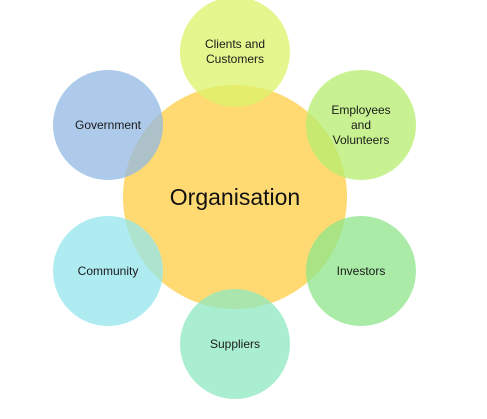 The height and width of the screenshot is (419, 487). I want to click on circle-suppliers, so click(235, 344).